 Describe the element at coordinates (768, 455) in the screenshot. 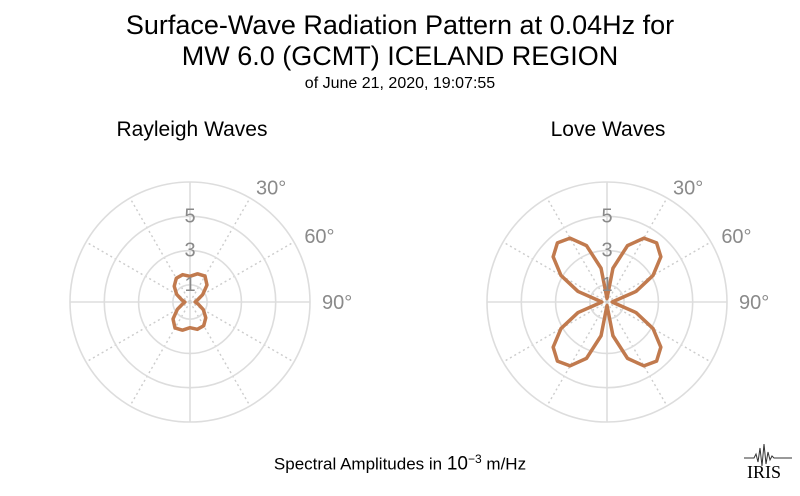

I see `iris-logo-icon` at that location.